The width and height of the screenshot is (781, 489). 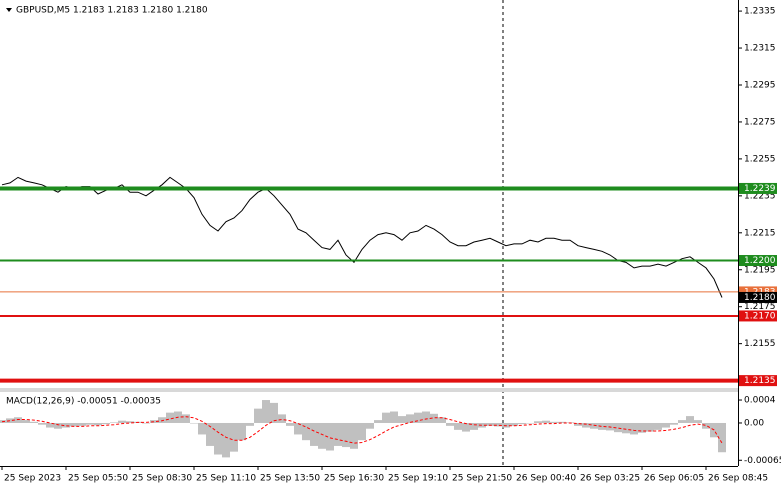 What do you see at coordinates (9, 10) in the screenshot?
I see `title-arrow` at bounding box center [9, 10].